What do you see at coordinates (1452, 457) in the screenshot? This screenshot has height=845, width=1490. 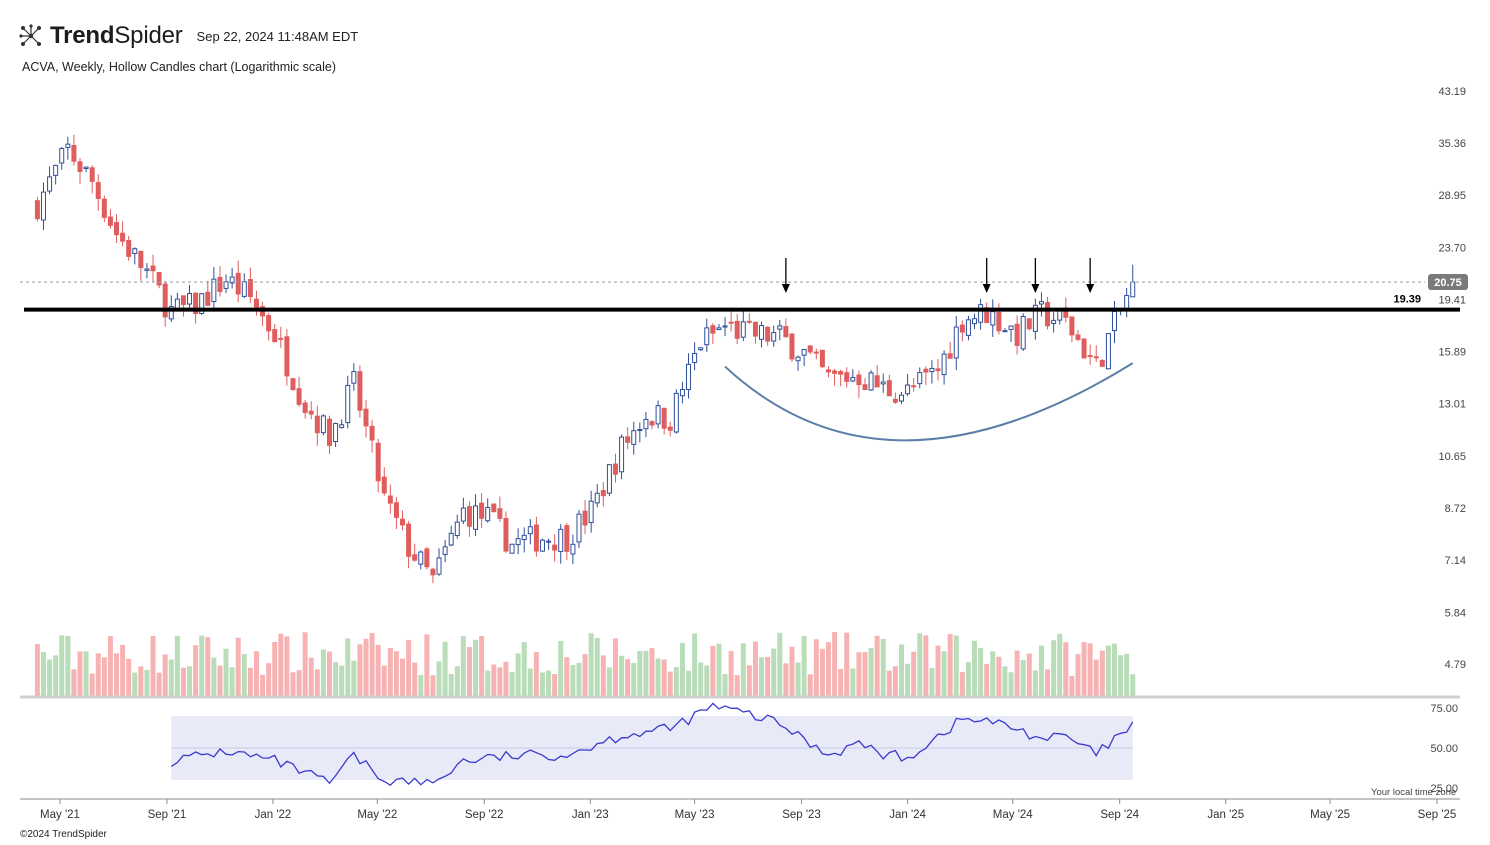 I see `price-tick-label: 10.65` at bounding box center [1452, 457].